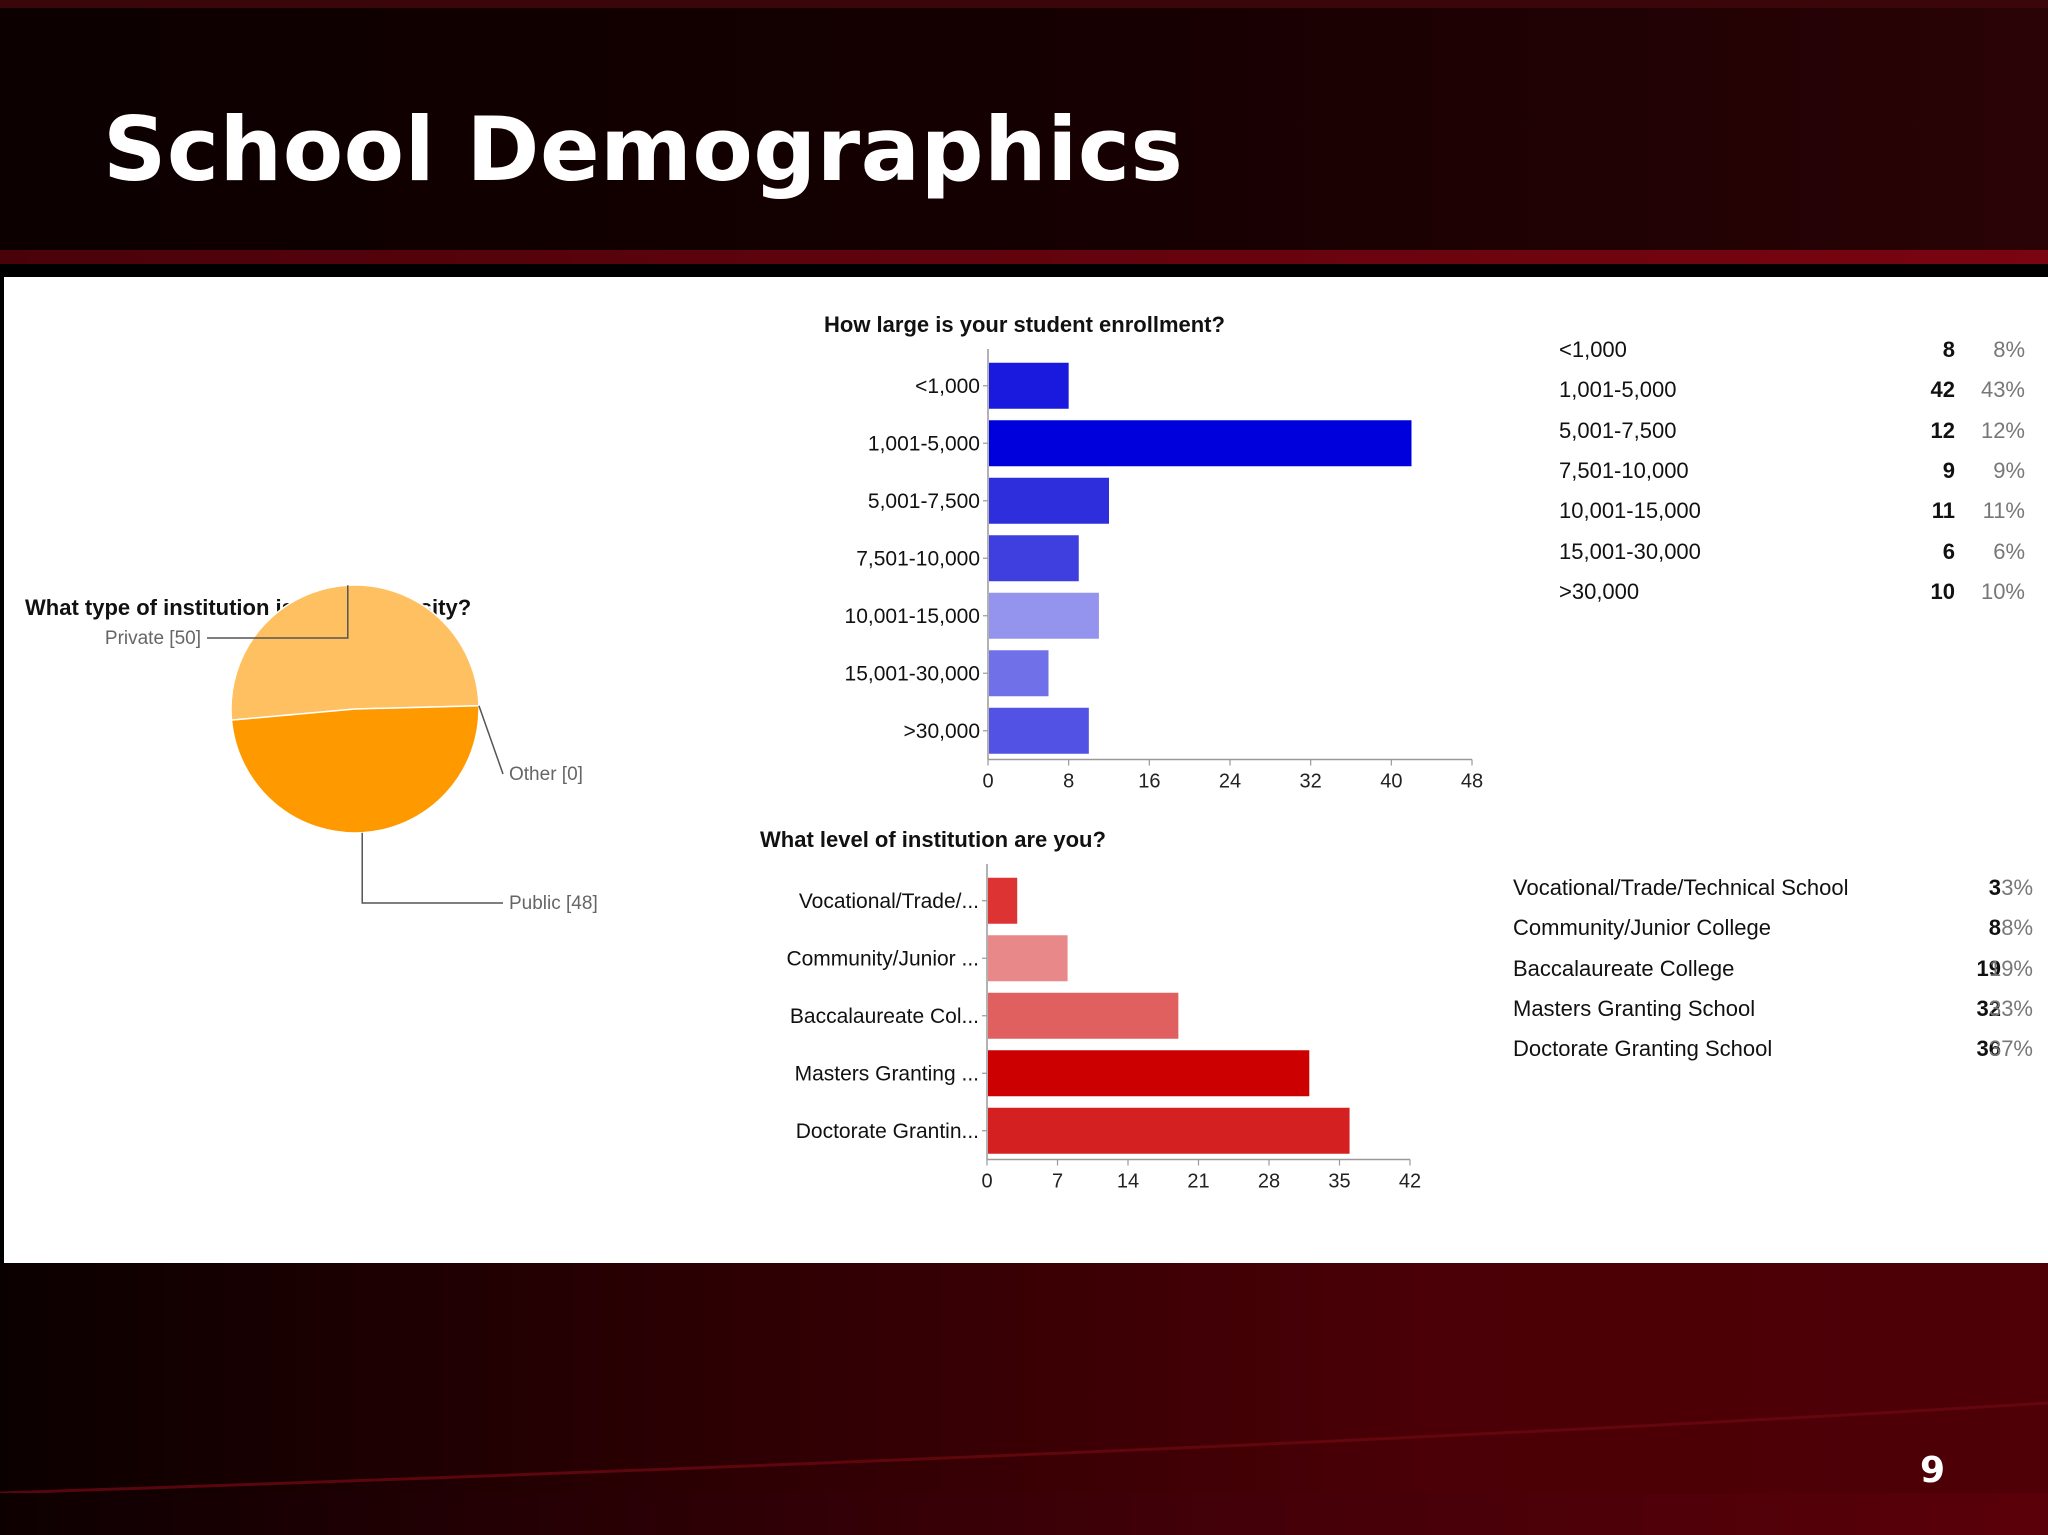  I want to click on summary-percent: 43%, so click(2002, 390).